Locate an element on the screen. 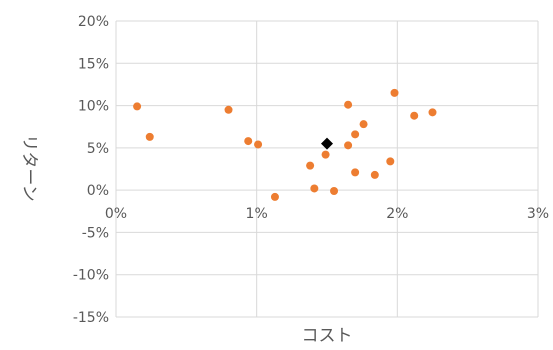  x-tick-label: 0% is located at coordinates (116, 214).